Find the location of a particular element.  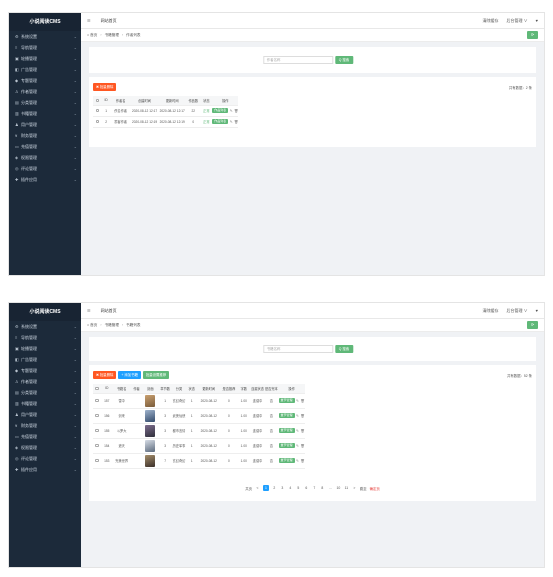

page-item: 11 is located at coordinates (346, 488).